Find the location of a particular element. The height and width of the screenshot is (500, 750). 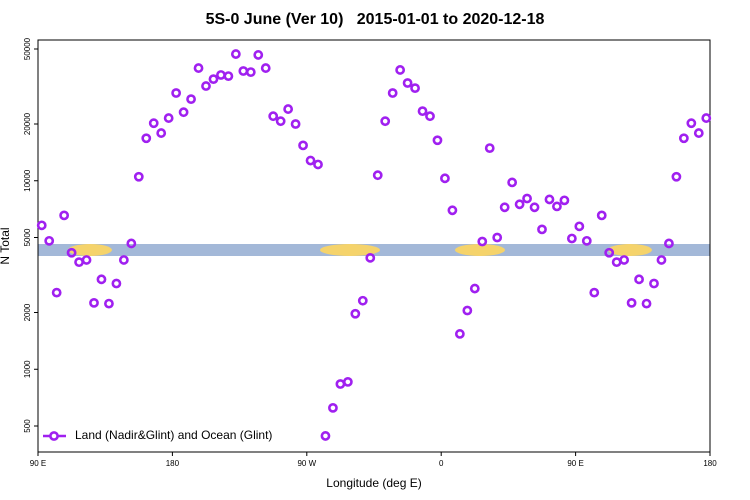

x-tick-label: 0 is located at coordinates (441, 463).